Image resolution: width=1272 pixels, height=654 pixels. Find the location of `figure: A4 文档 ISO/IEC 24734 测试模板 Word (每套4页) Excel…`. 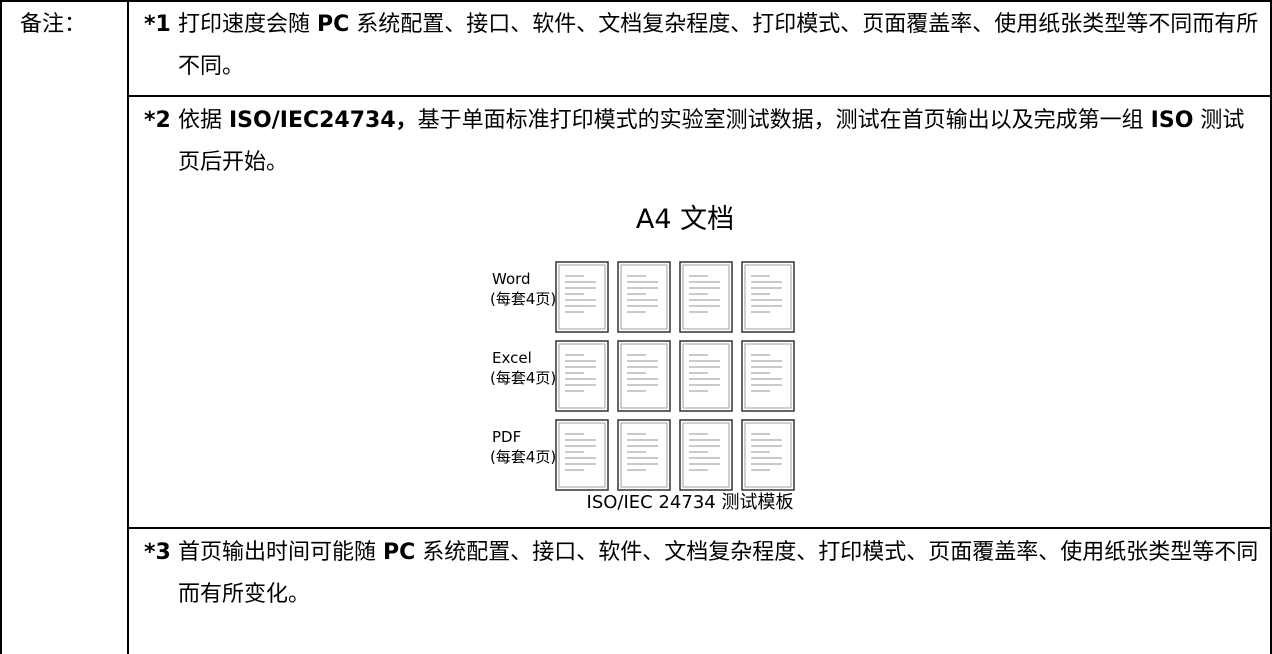

figure: A4 文档 ISO/IEC 24734 测试模板 Word (每套4页) Excel… is located at coordinates (642, 358).